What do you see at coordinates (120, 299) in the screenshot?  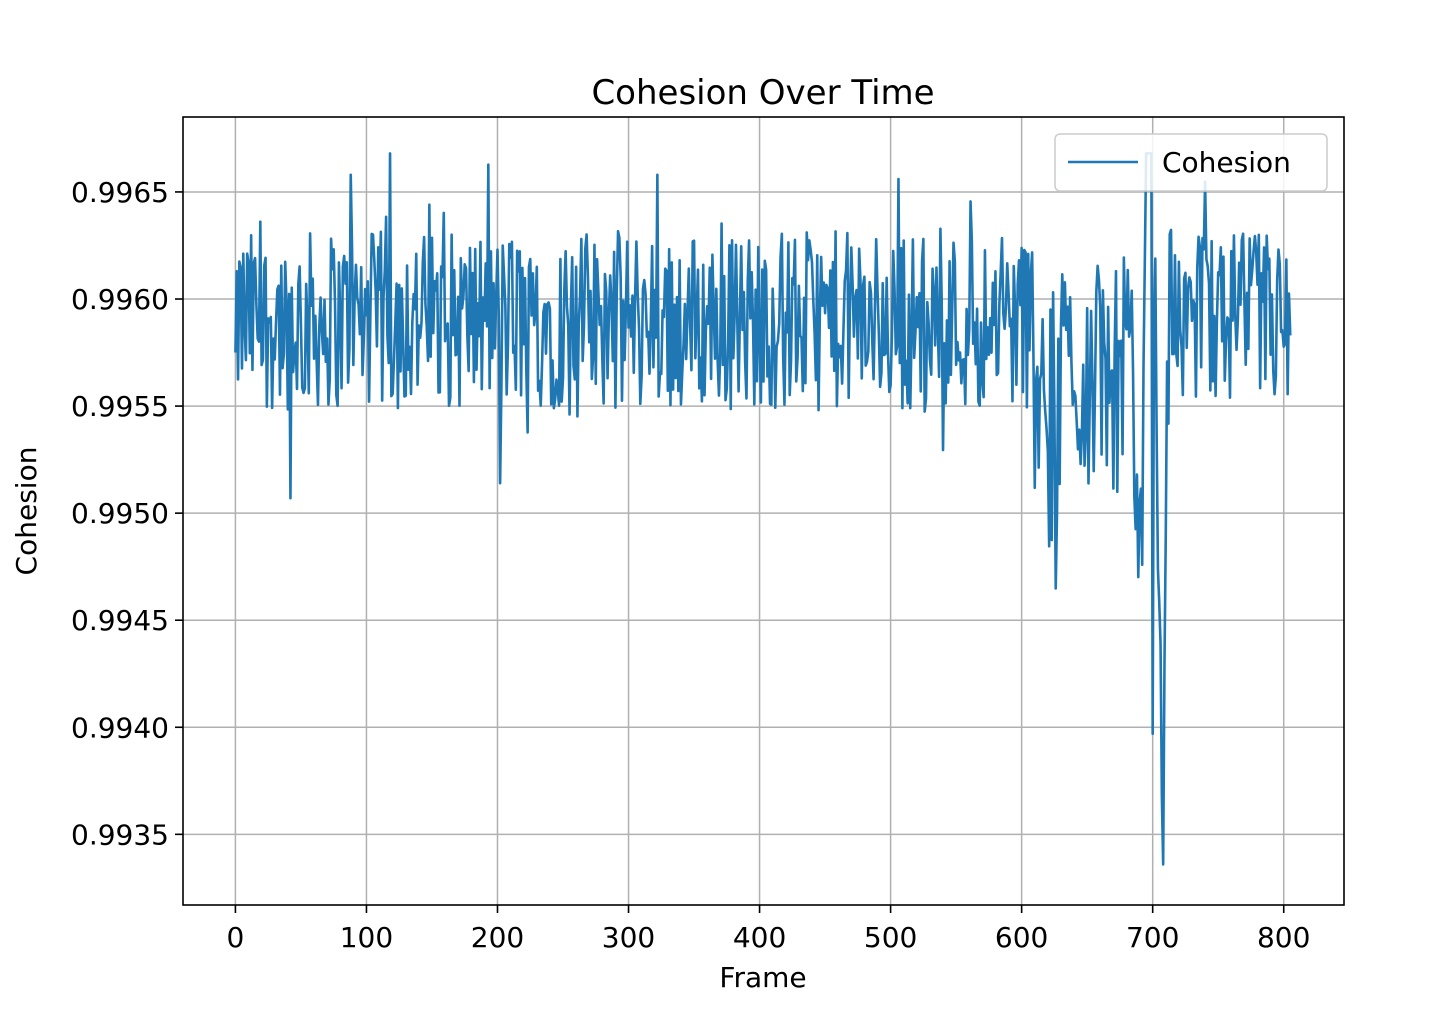 I see `y-tick-label: 0.9960` at bounding box center [120, 299].